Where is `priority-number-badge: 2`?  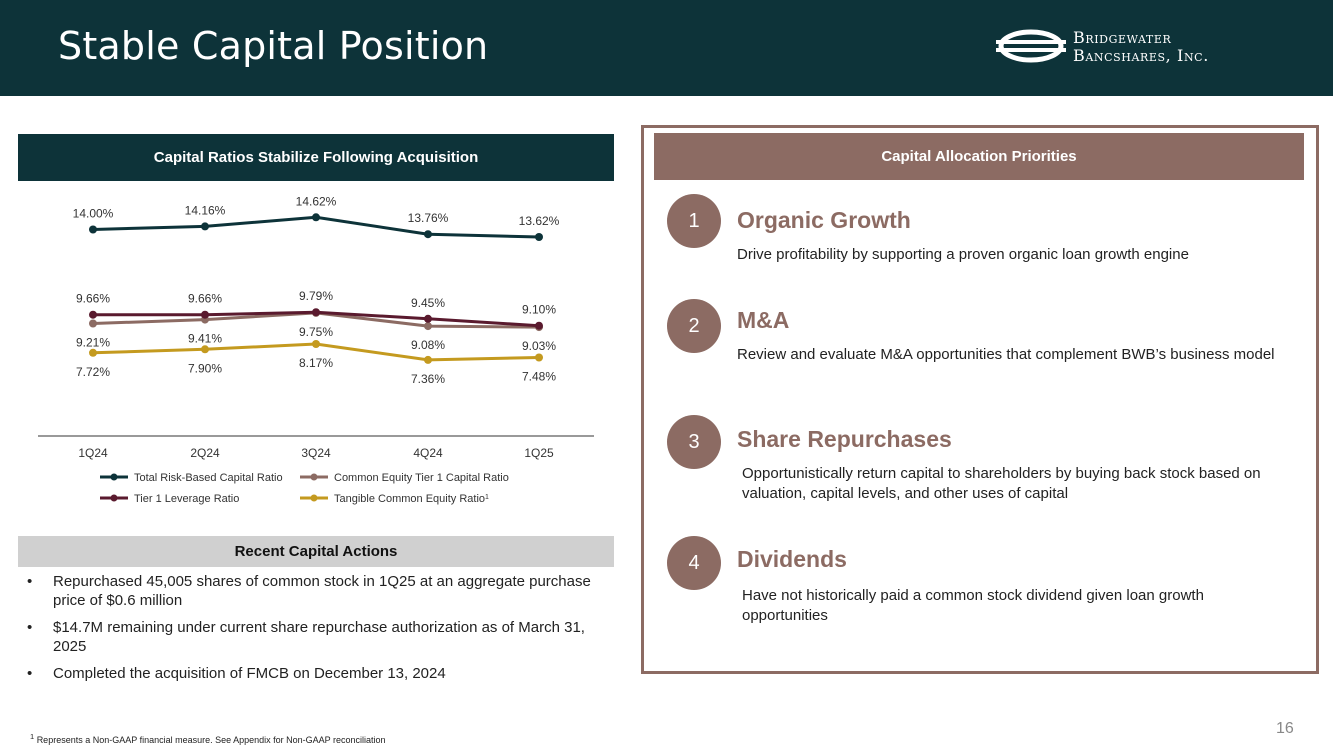 priority-number-badge: 2 is located at coordinates (694, 326).